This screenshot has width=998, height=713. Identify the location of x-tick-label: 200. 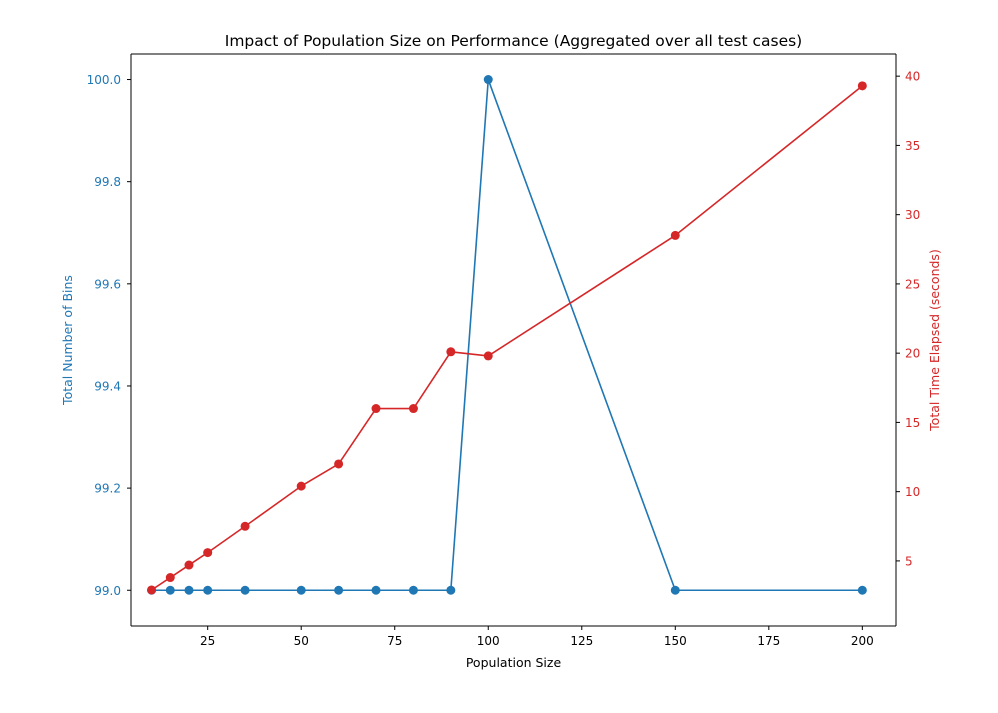
(862, 641).